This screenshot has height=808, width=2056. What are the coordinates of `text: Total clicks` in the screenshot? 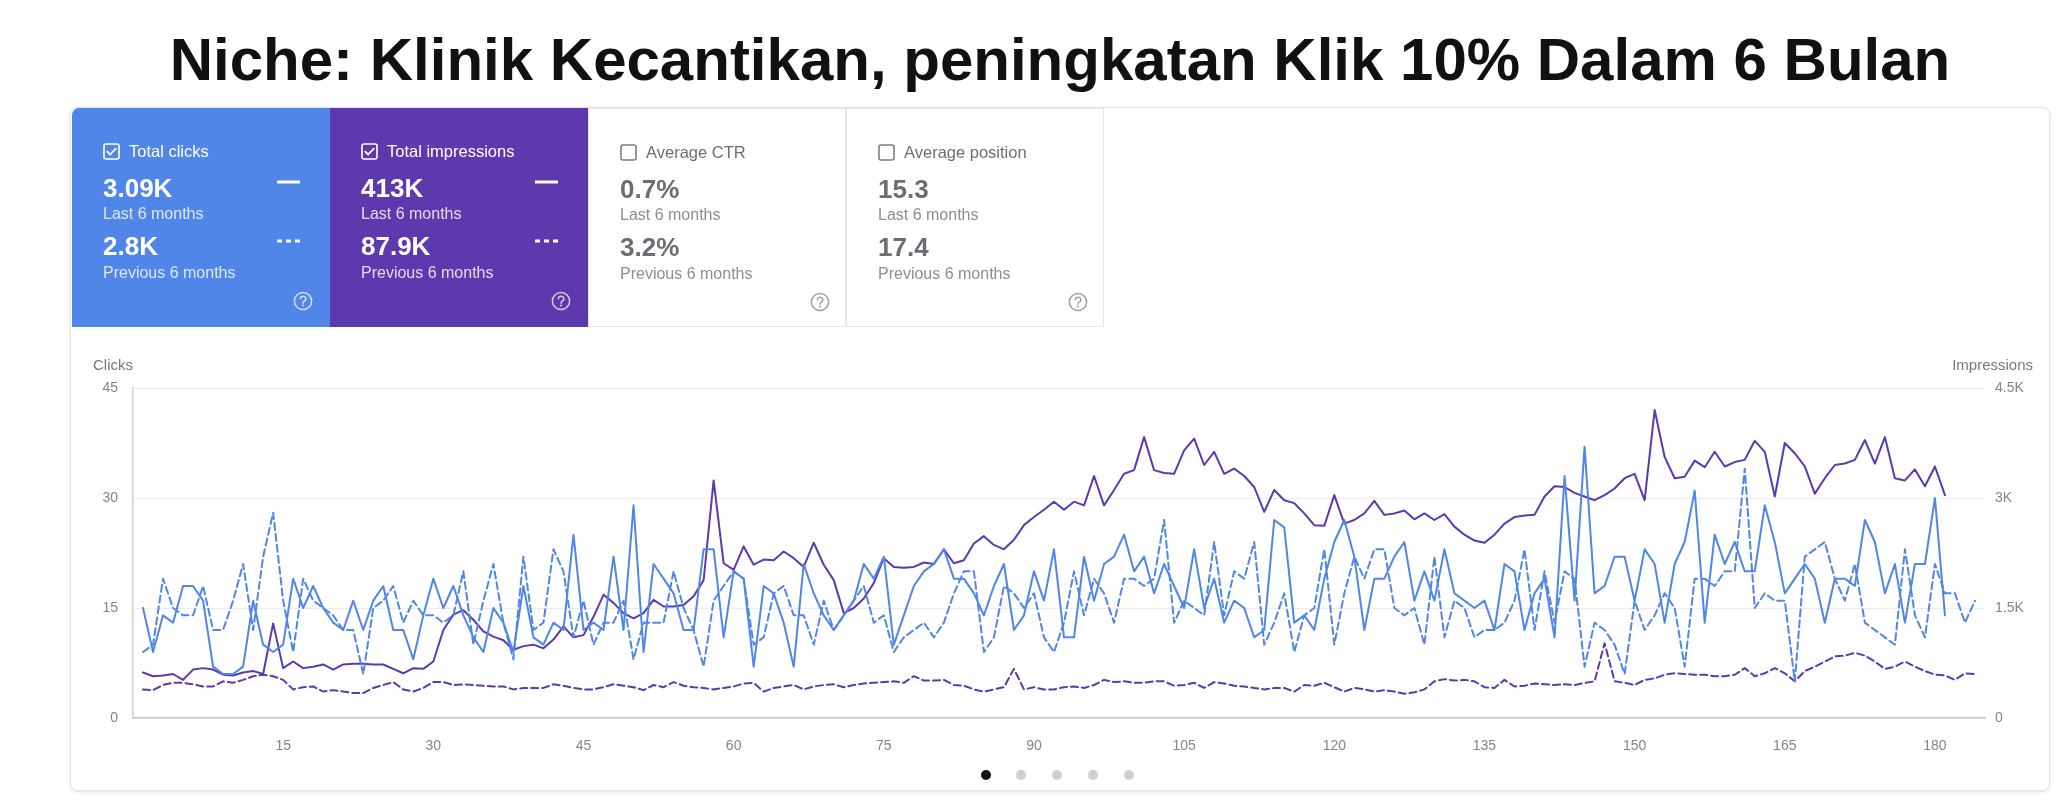 It's located at (169, 150).